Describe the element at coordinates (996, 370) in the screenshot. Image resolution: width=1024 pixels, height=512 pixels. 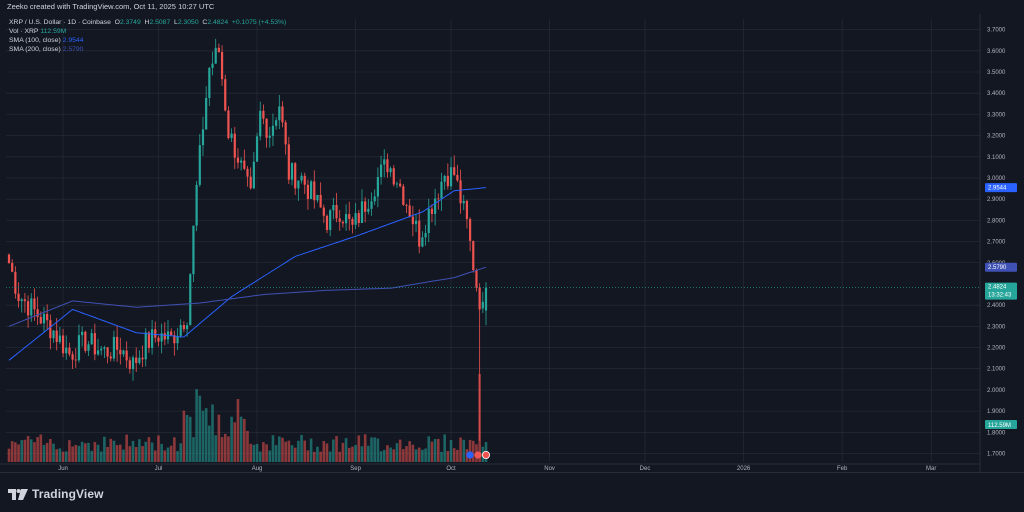
I see `price-tick-label: 2.1000` at that location.